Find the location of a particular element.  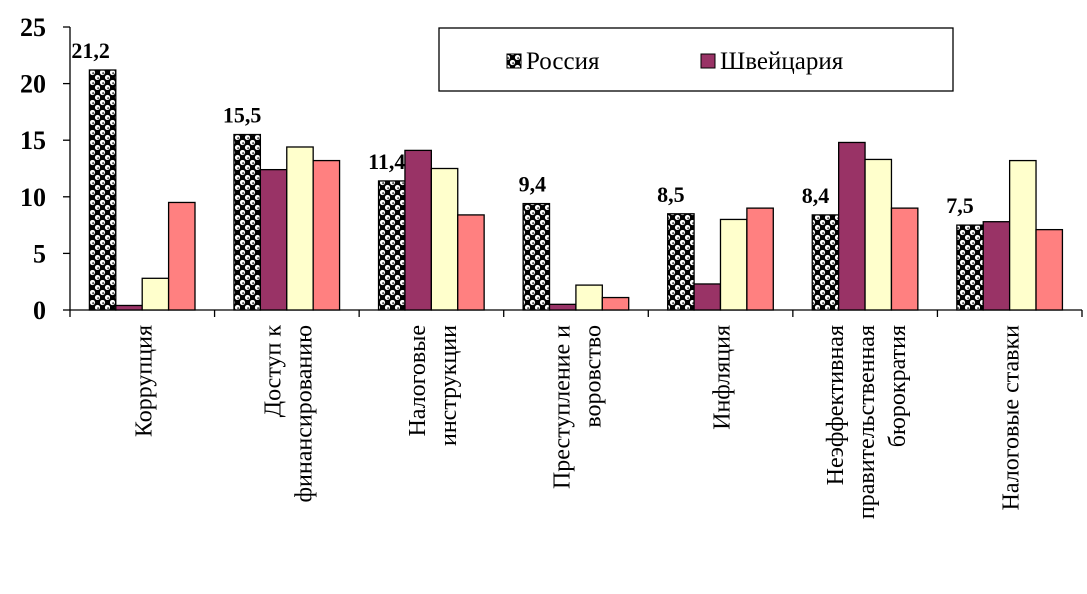

y-tick-label: 15 is located at coordinates (33, 140).